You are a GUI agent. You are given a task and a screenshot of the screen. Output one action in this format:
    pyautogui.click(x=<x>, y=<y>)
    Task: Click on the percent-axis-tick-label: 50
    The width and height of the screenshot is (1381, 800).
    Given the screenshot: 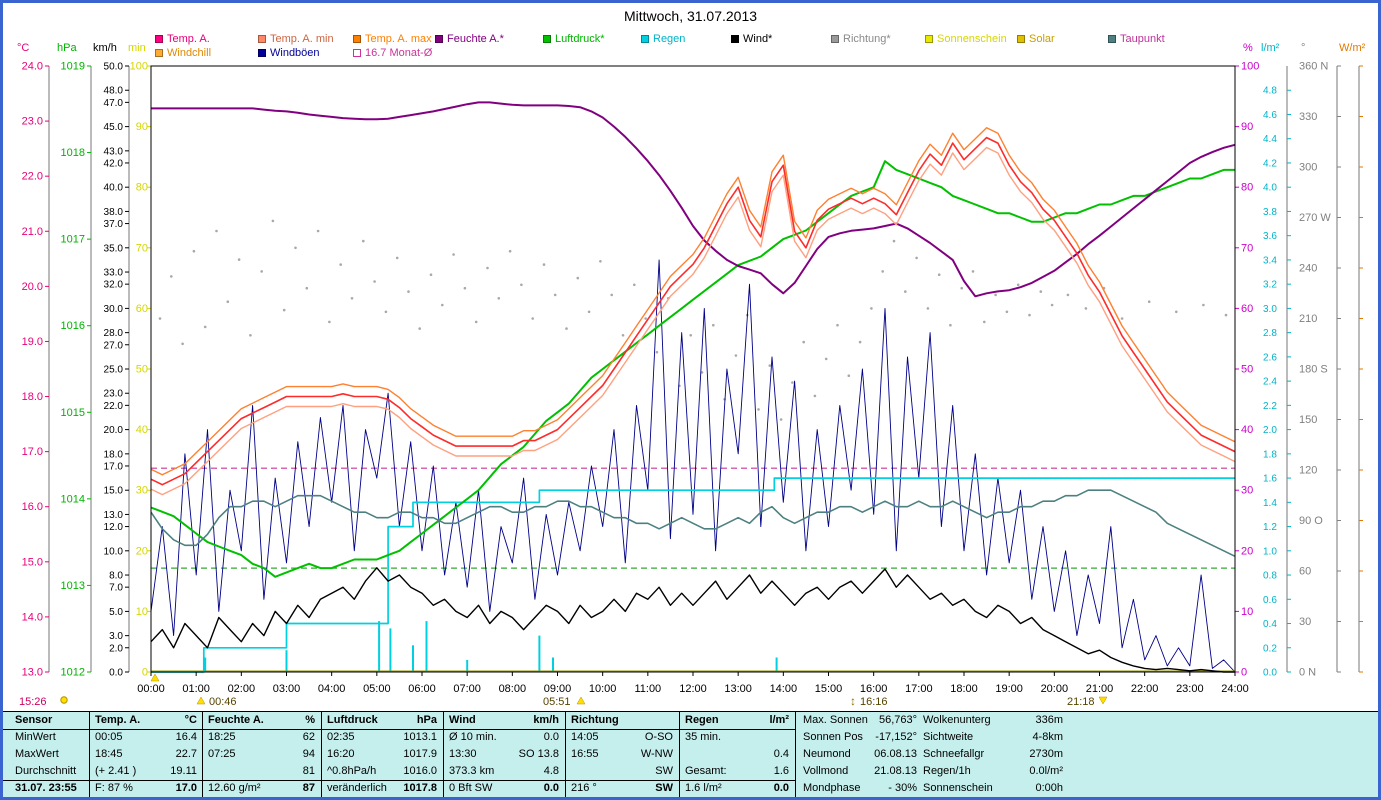 What is the action you would take?
    pyautogui.click(x=1247, y=370)
    